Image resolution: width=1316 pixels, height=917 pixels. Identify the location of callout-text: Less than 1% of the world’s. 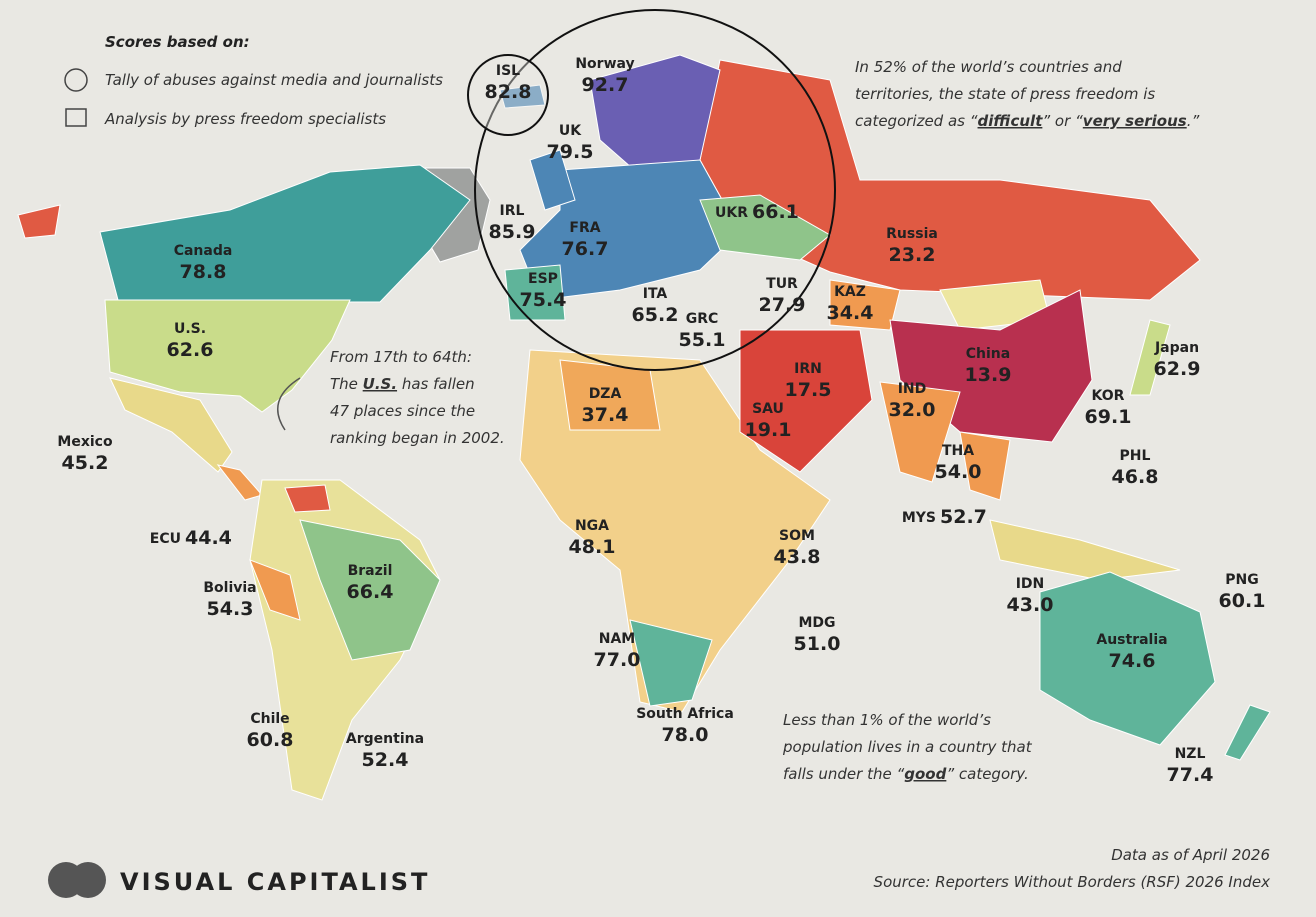
(887, 720).